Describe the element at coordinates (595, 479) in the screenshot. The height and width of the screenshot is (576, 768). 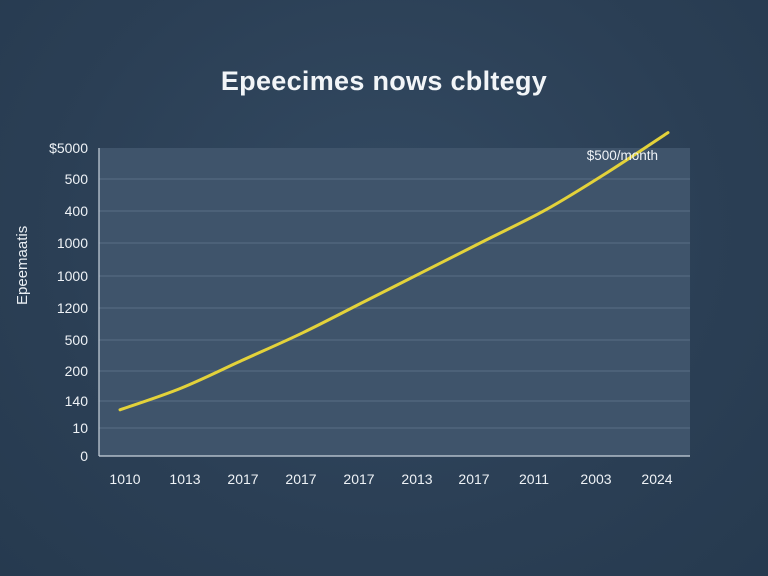
I see `x-tick-label: 2003` at that location.